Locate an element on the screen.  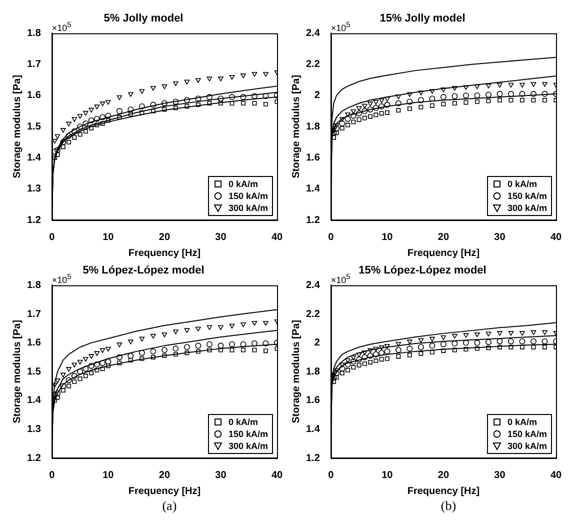
text: (a) is located at coordinates (169, 506).